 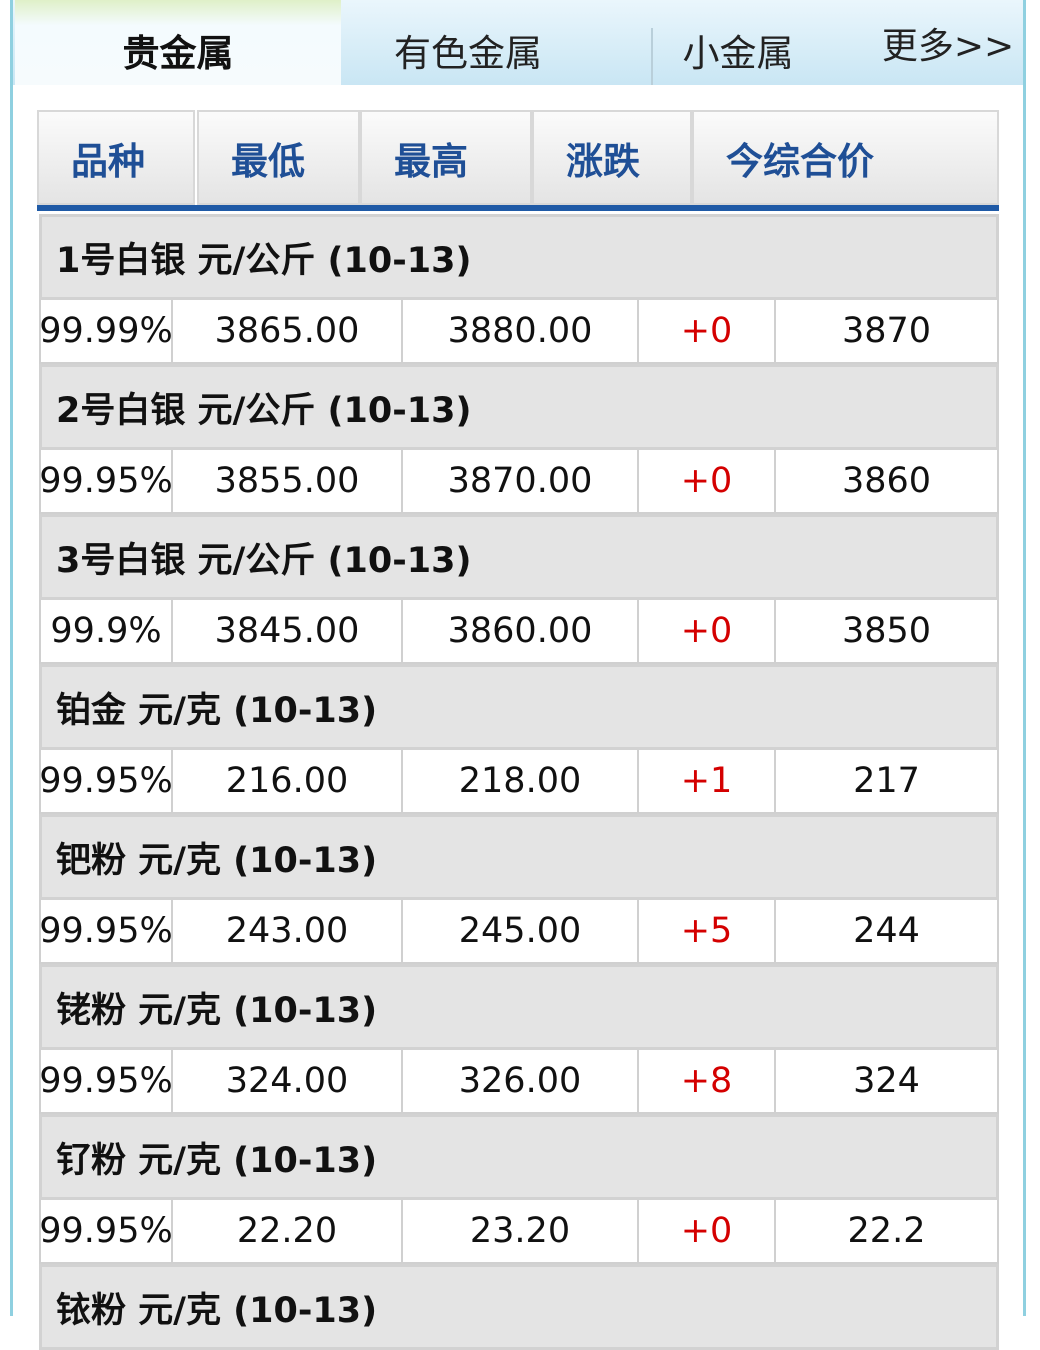 What do you see at coordinates (519, 1007) in the screenshot?
I see `group-header: 铑粉 元/克 (10-13)` at bounding box center [519, 1007].